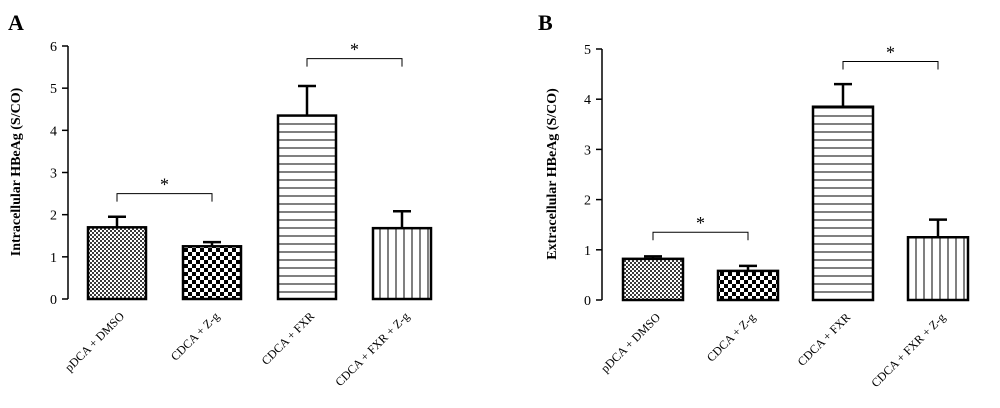 This screenshot has height=408, width=1000. Describe the element at coordinates (552, 174) in the screenshot. I see `y-axis-label: Extracellular HBeAg (S/CO)` at that location.